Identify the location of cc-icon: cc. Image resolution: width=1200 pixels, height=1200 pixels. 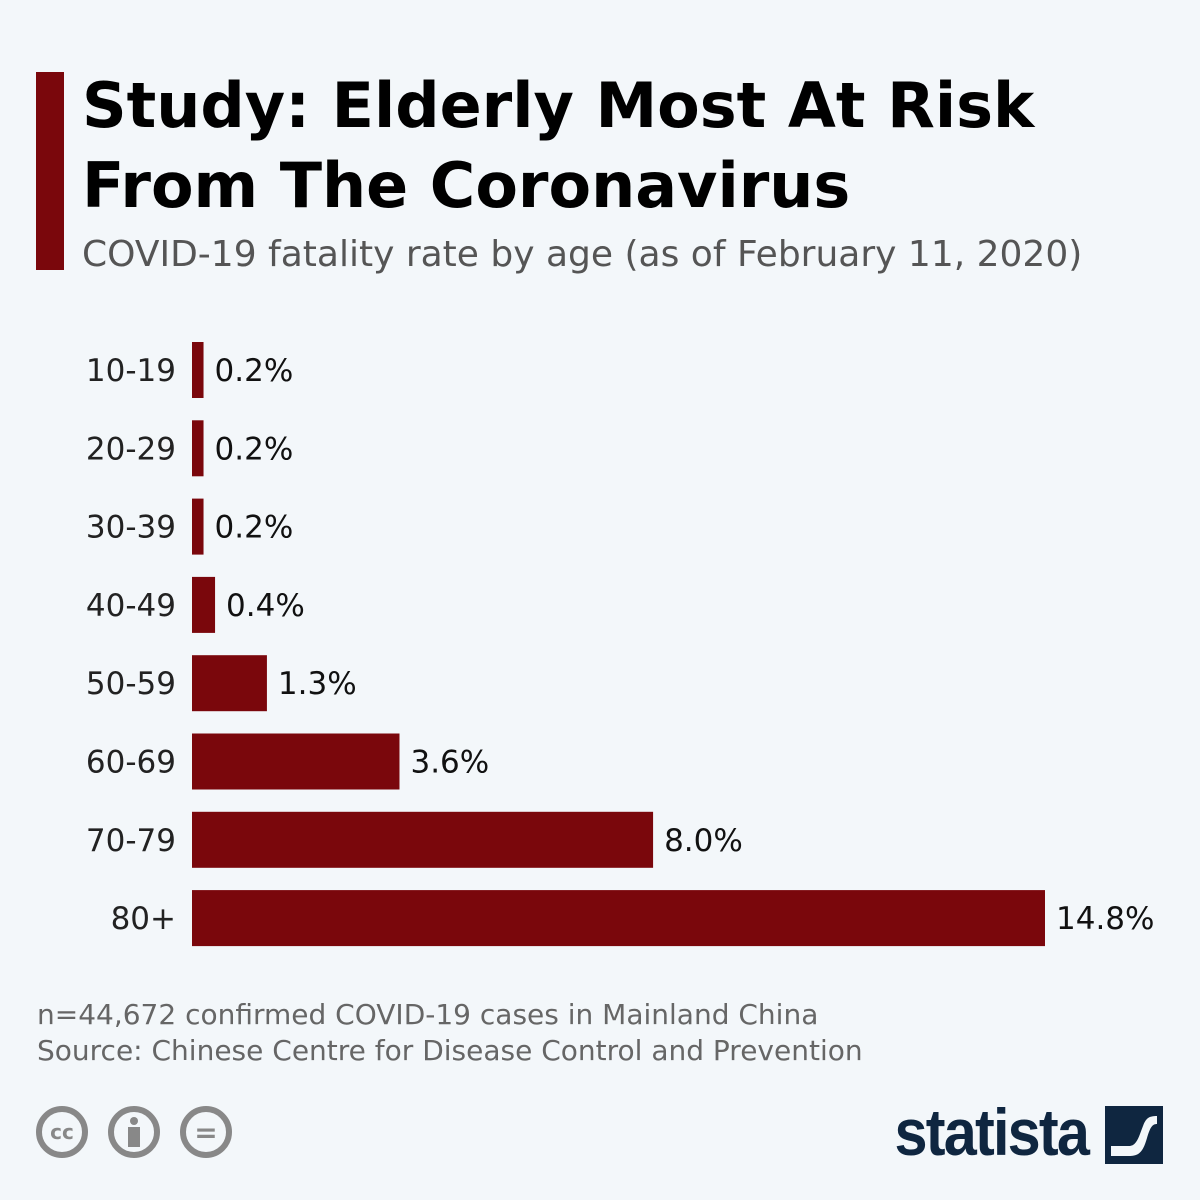
(62, 1132).